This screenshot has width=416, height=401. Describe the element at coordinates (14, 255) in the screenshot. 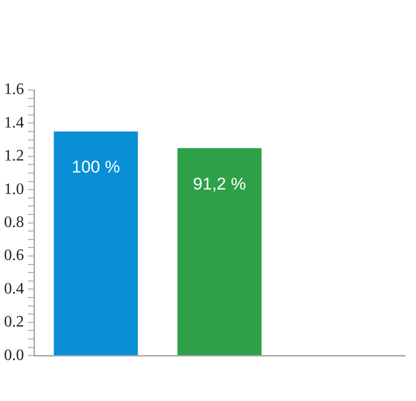

I see `y-tick-label: 0.6` at that location.